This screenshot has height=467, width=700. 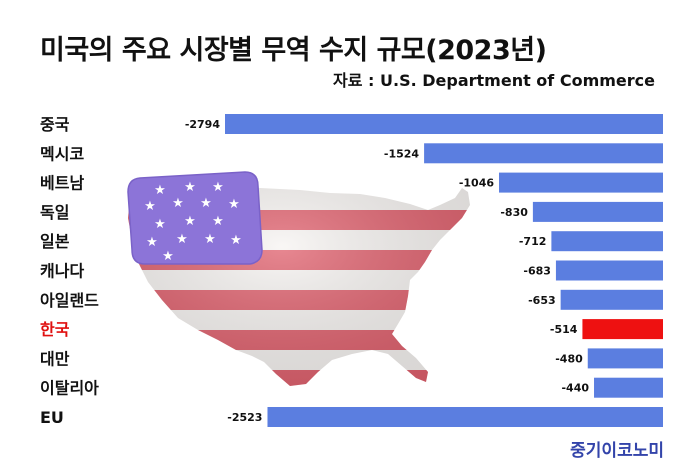 I want to click on category-label: EU, so click(x=52, y=417).